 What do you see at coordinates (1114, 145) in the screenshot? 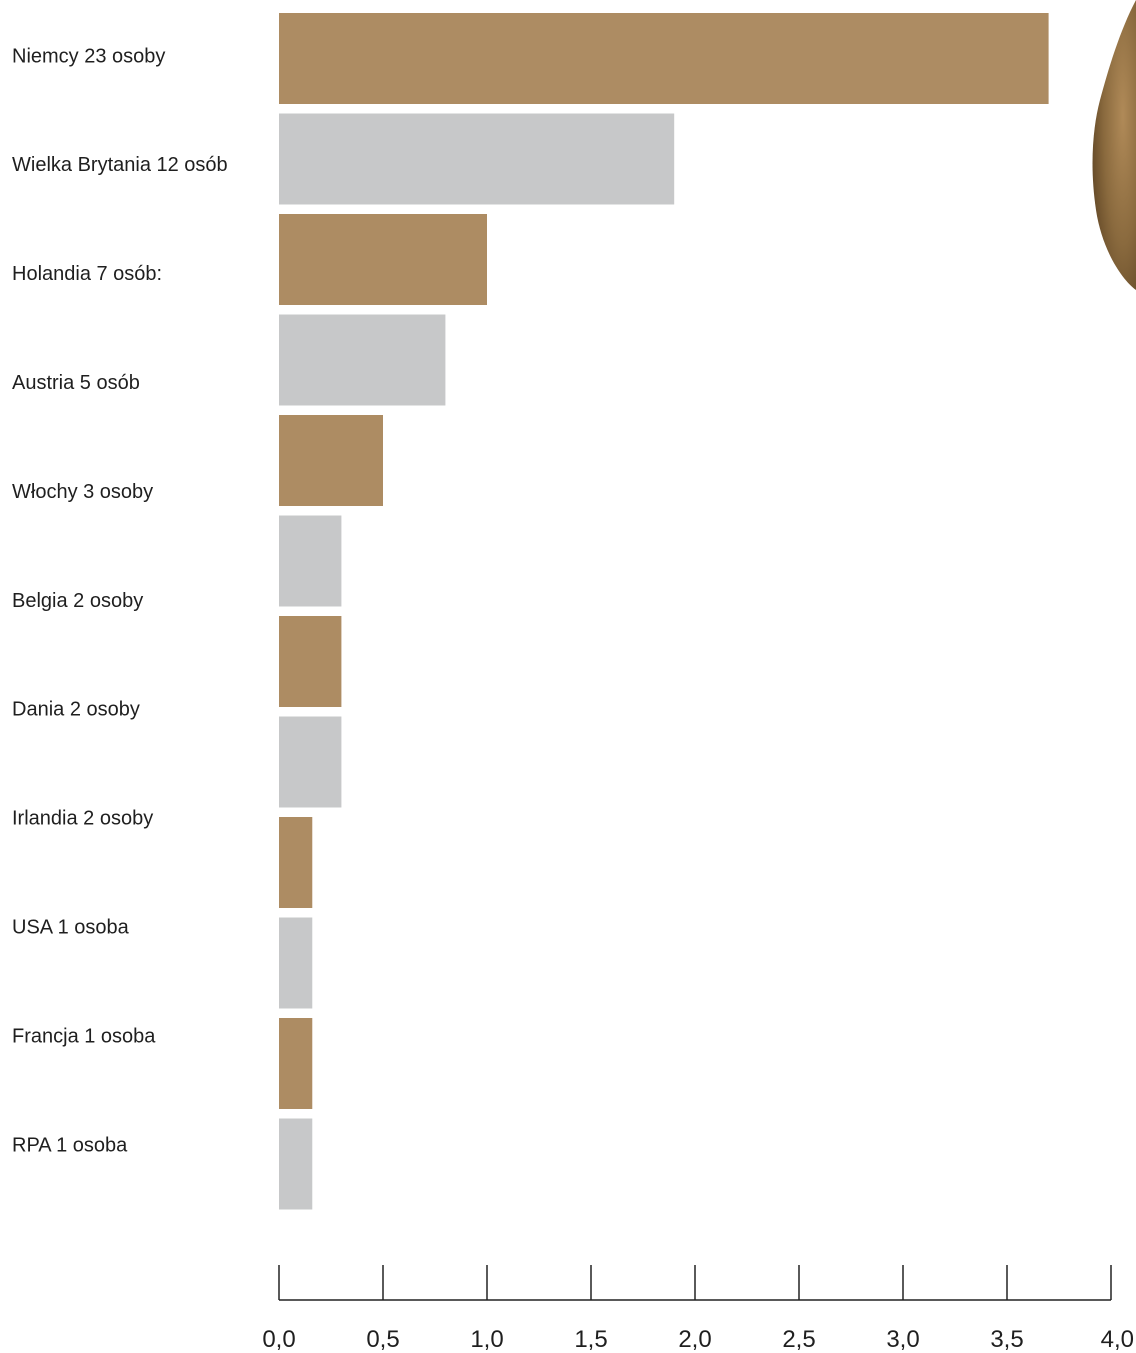
I see `decorative-shape` at bounding box center [1114, 145].